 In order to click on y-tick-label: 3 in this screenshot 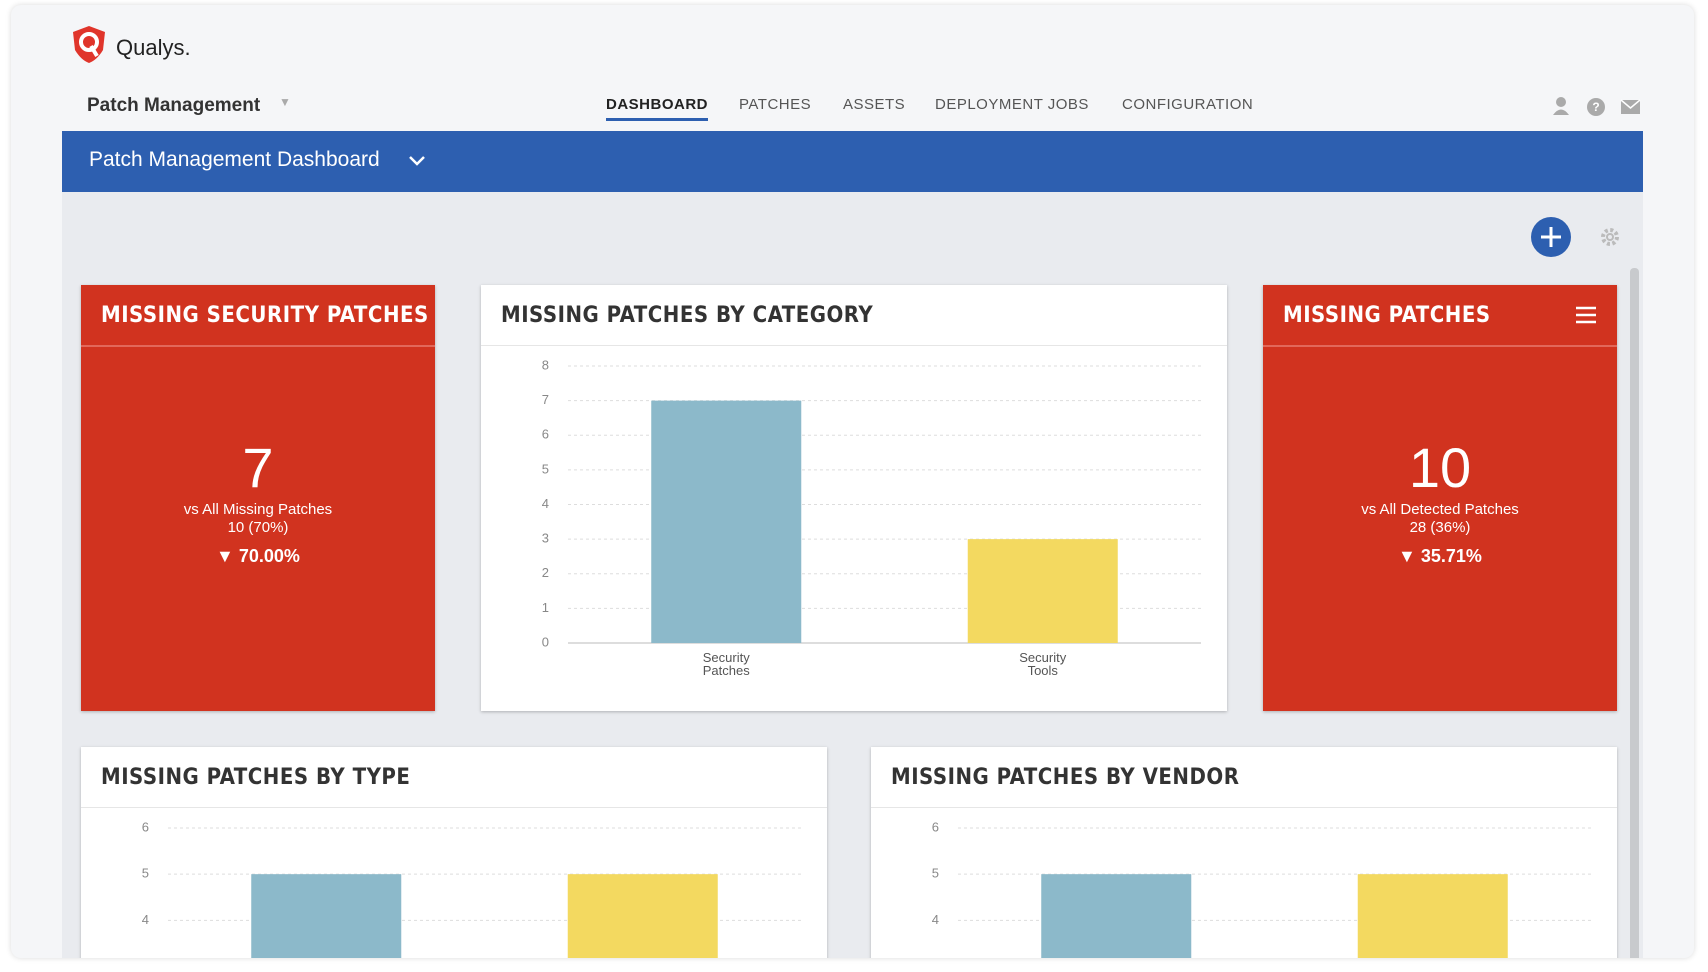, I will do `click(545, 538)`.